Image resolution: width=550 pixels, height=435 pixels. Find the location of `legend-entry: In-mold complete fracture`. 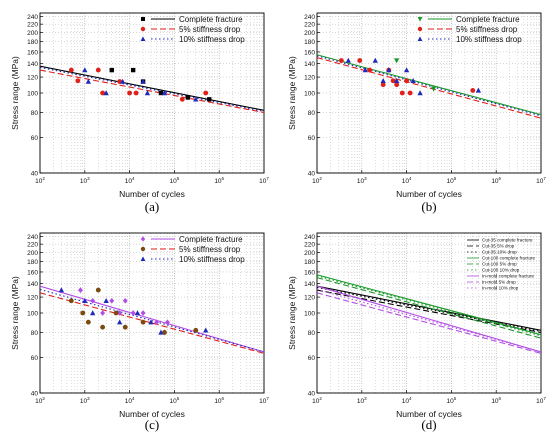

legend-entry: In-mold complete fracture is located at coordinates (508, 276).